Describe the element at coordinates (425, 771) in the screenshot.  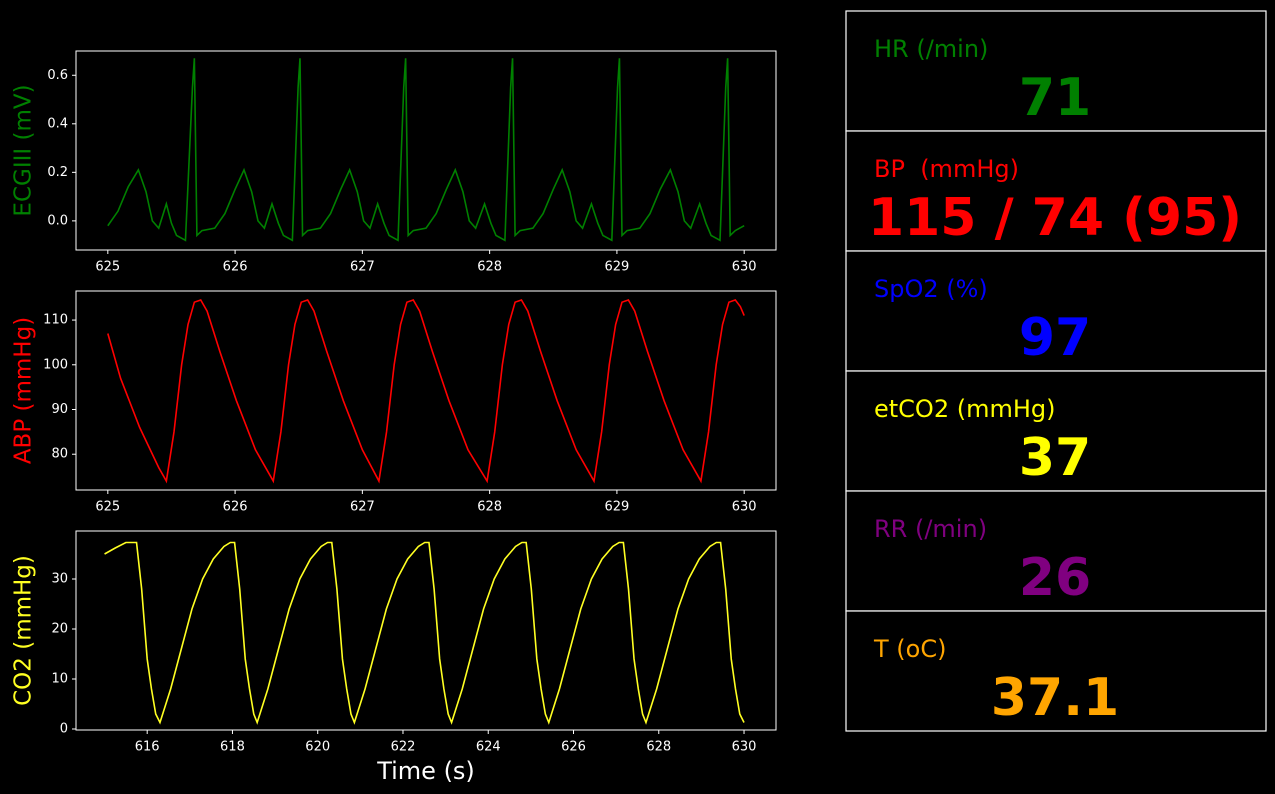
I see `x-axis-label: Time (s)` at that location.